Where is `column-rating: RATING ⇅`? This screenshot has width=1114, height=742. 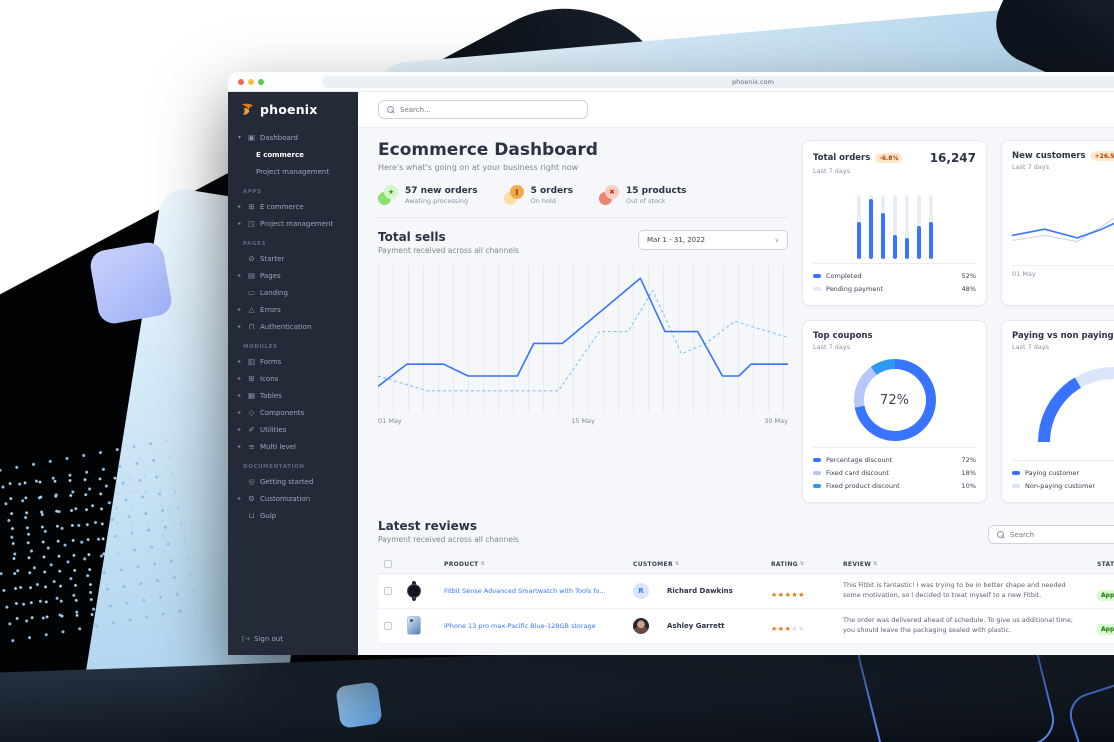 column-rating: RATING ⇅ is located at coordinates (788, 564).